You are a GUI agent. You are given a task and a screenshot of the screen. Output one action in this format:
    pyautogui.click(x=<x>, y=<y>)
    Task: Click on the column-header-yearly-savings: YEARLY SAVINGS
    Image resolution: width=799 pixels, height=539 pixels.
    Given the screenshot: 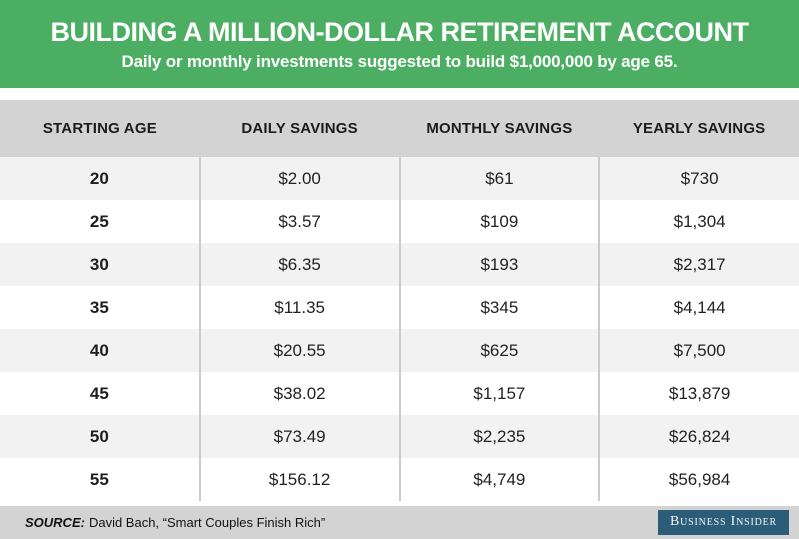 What is the action you would take?
    pyautogui.click(x=699, y=128)
    